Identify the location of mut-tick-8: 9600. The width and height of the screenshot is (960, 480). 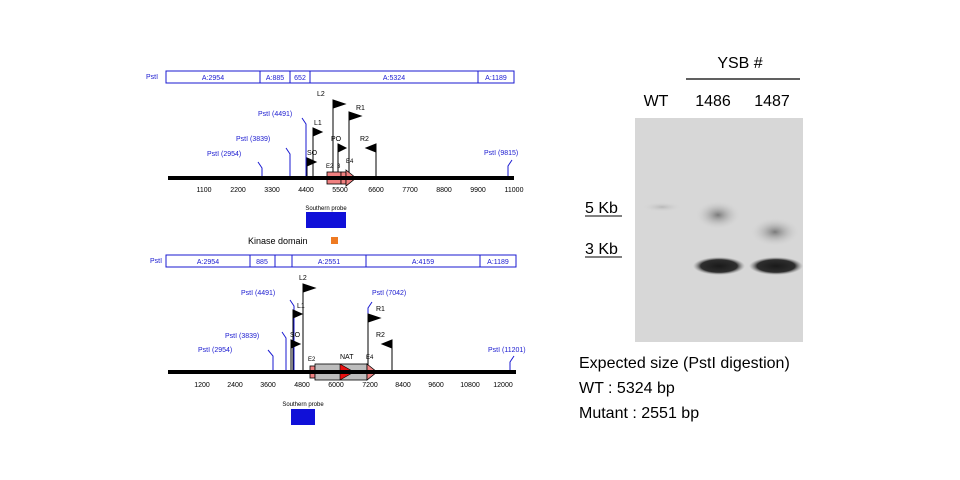
(436, 385).